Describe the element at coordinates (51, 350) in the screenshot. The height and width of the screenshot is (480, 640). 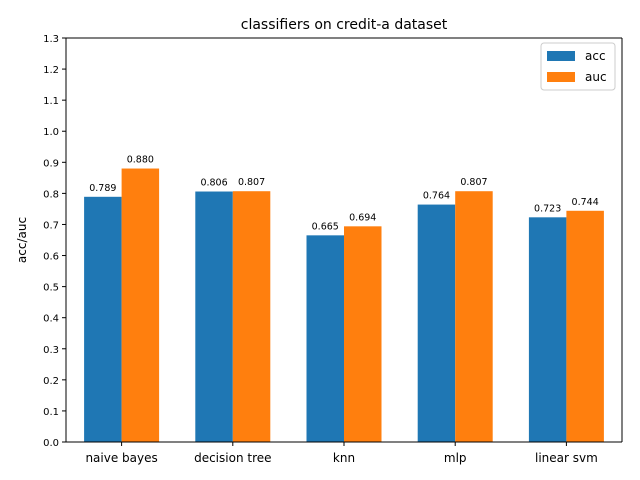
I see `y-tick-label-3: 0.3` at that location.